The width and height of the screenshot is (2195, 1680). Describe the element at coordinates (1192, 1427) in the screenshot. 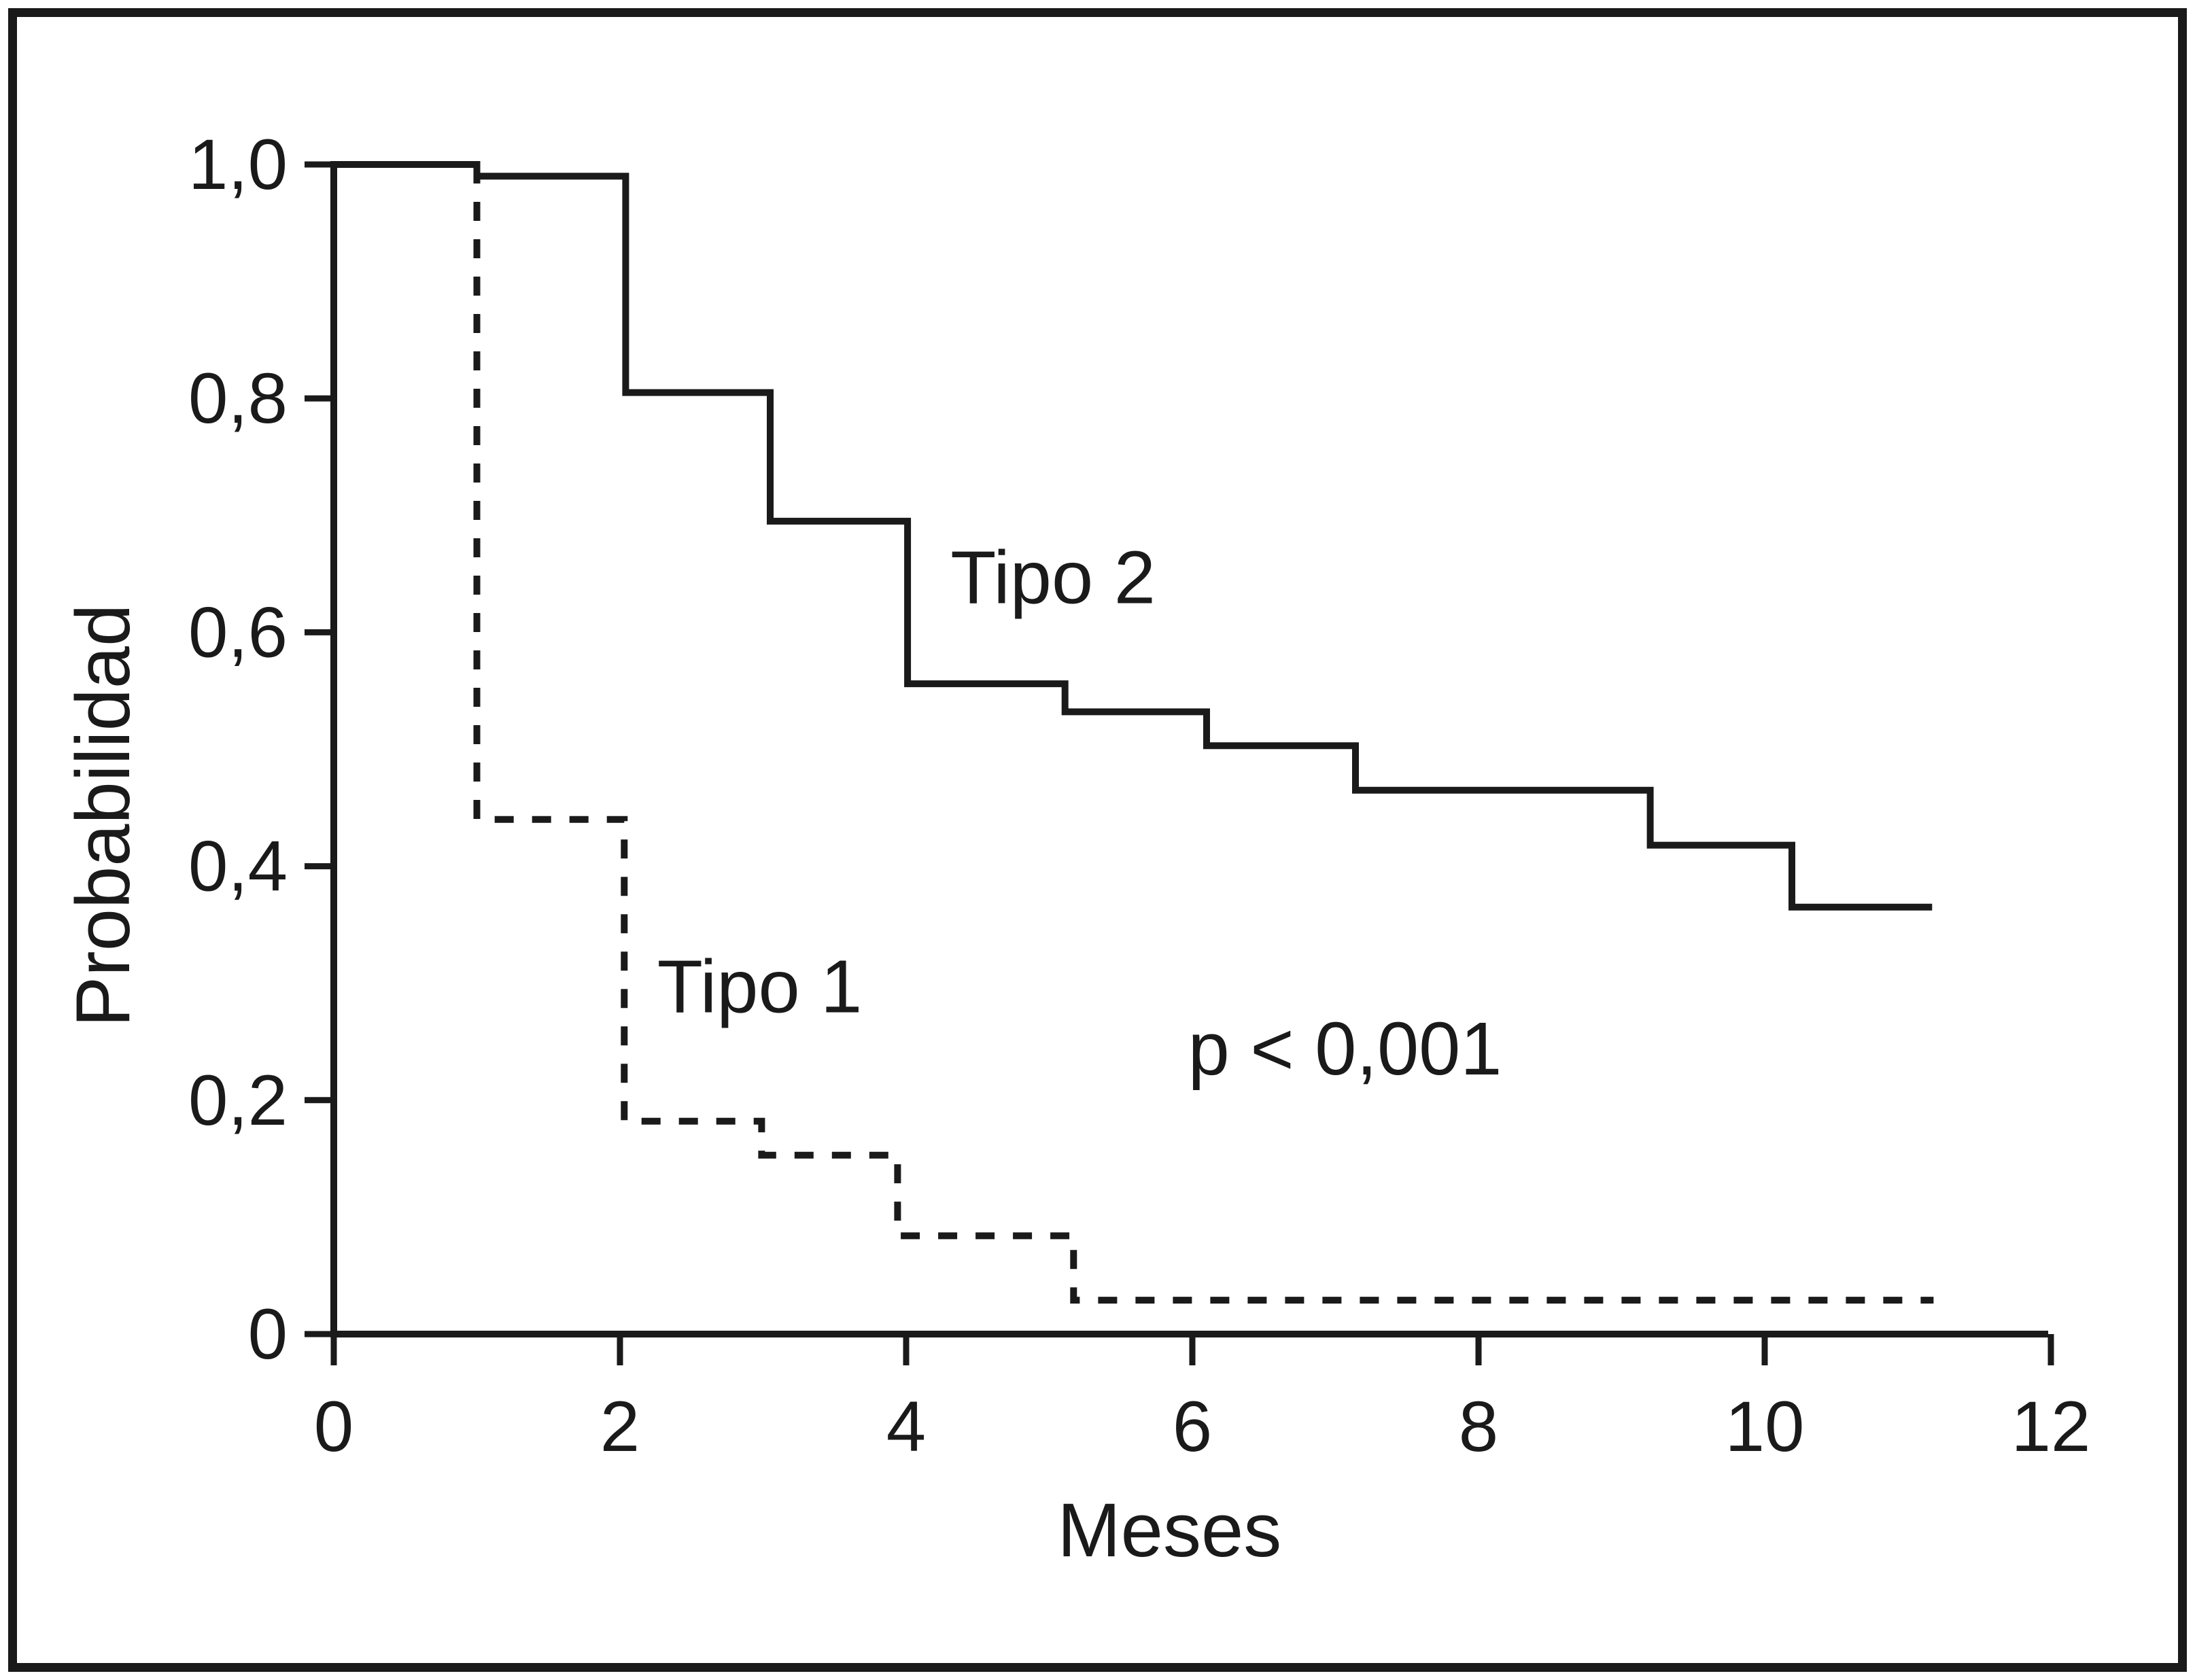

I see `x-tick-label: 6` at that location.